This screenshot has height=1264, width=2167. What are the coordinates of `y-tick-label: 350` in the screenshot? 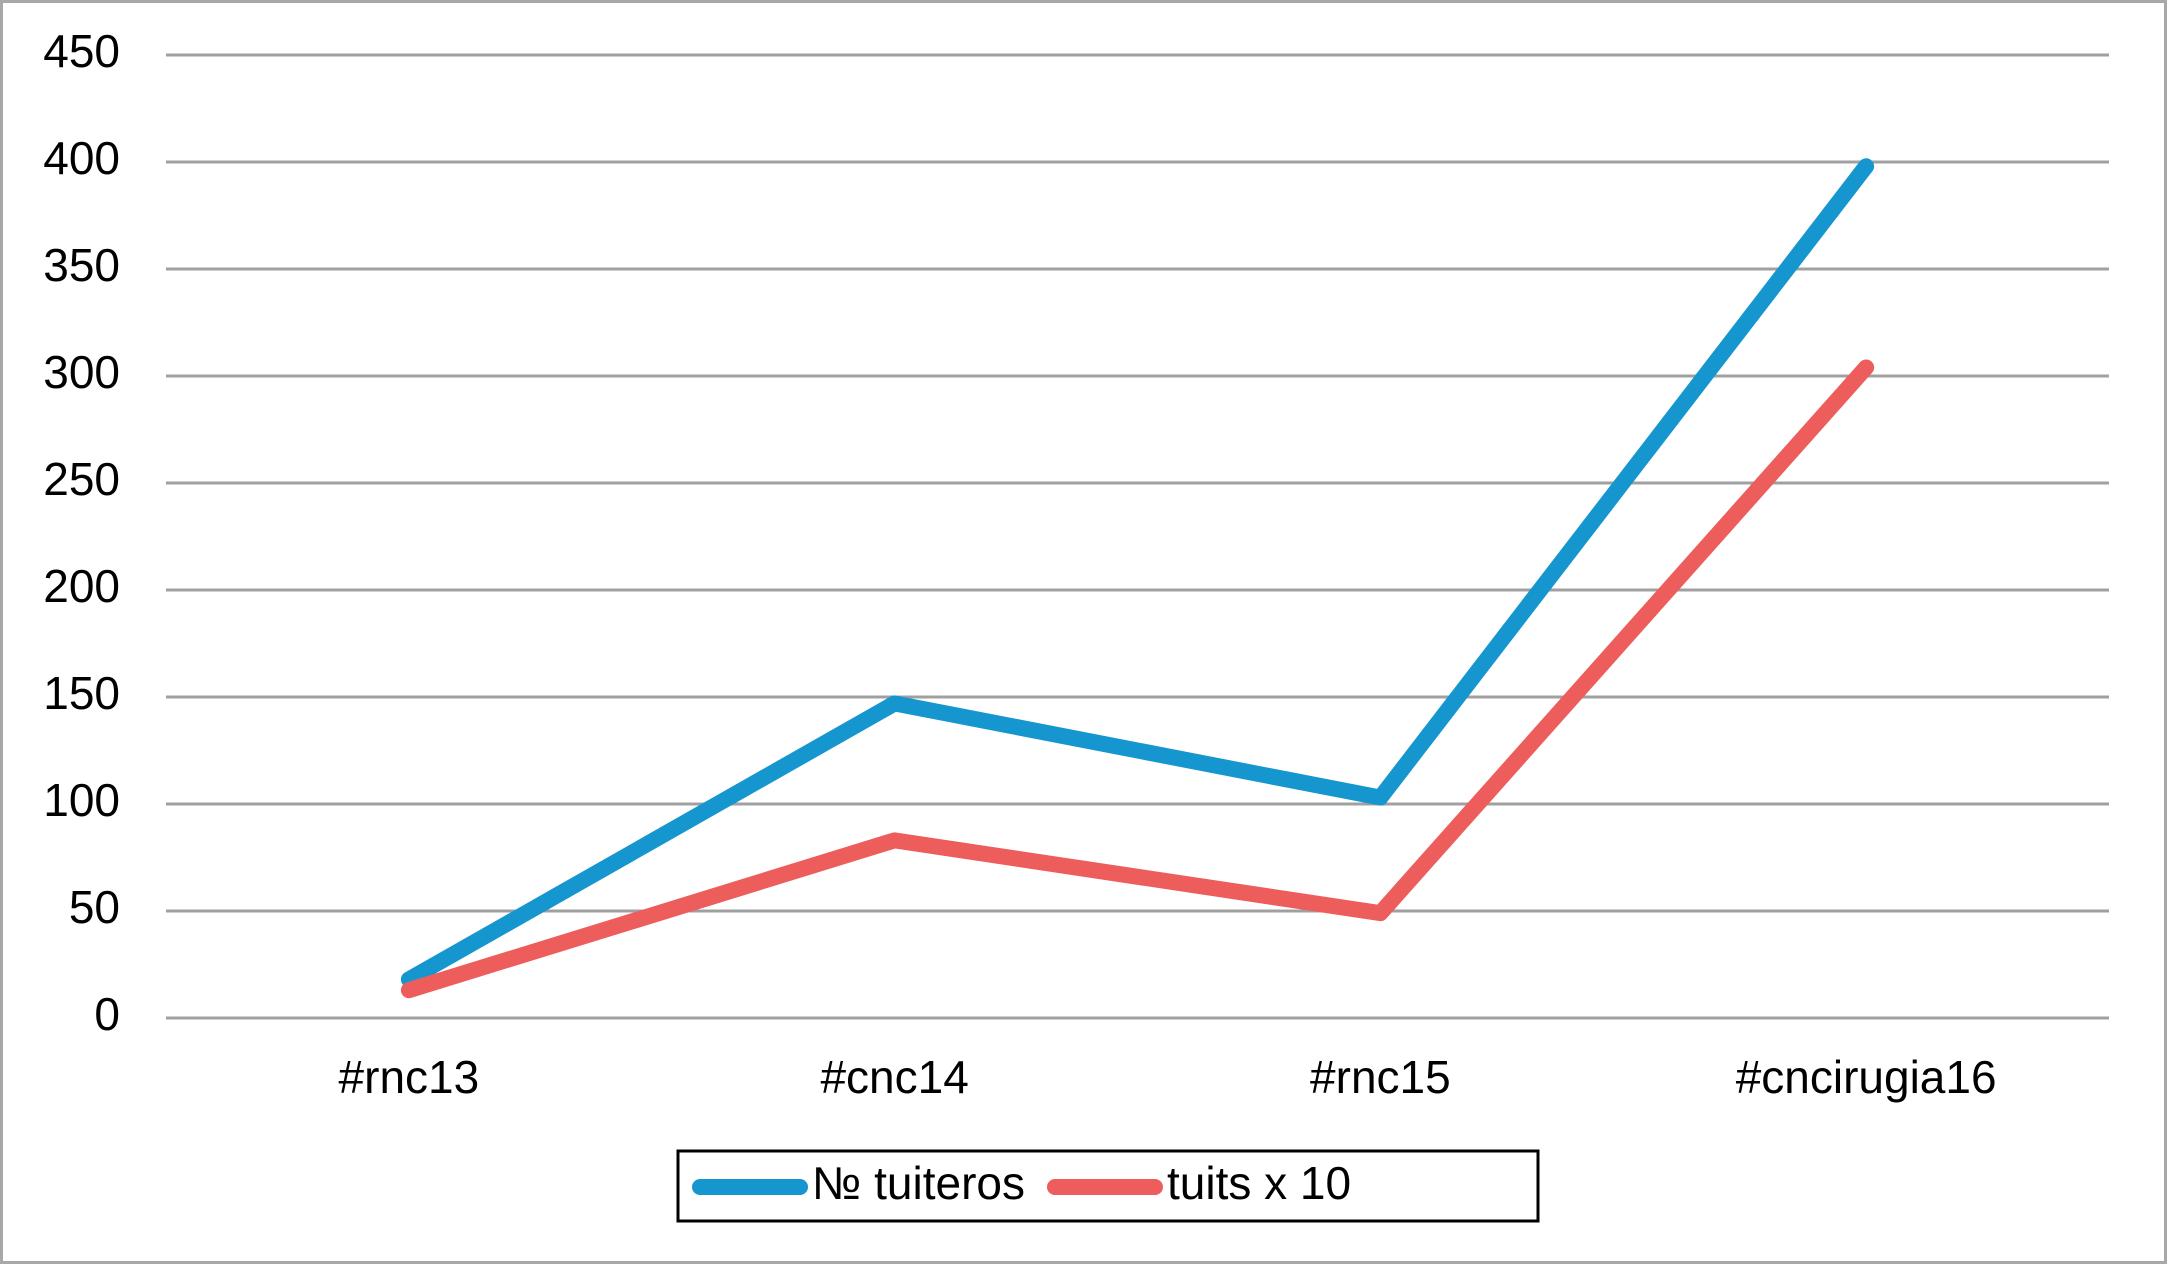 It's located at (81, 265).